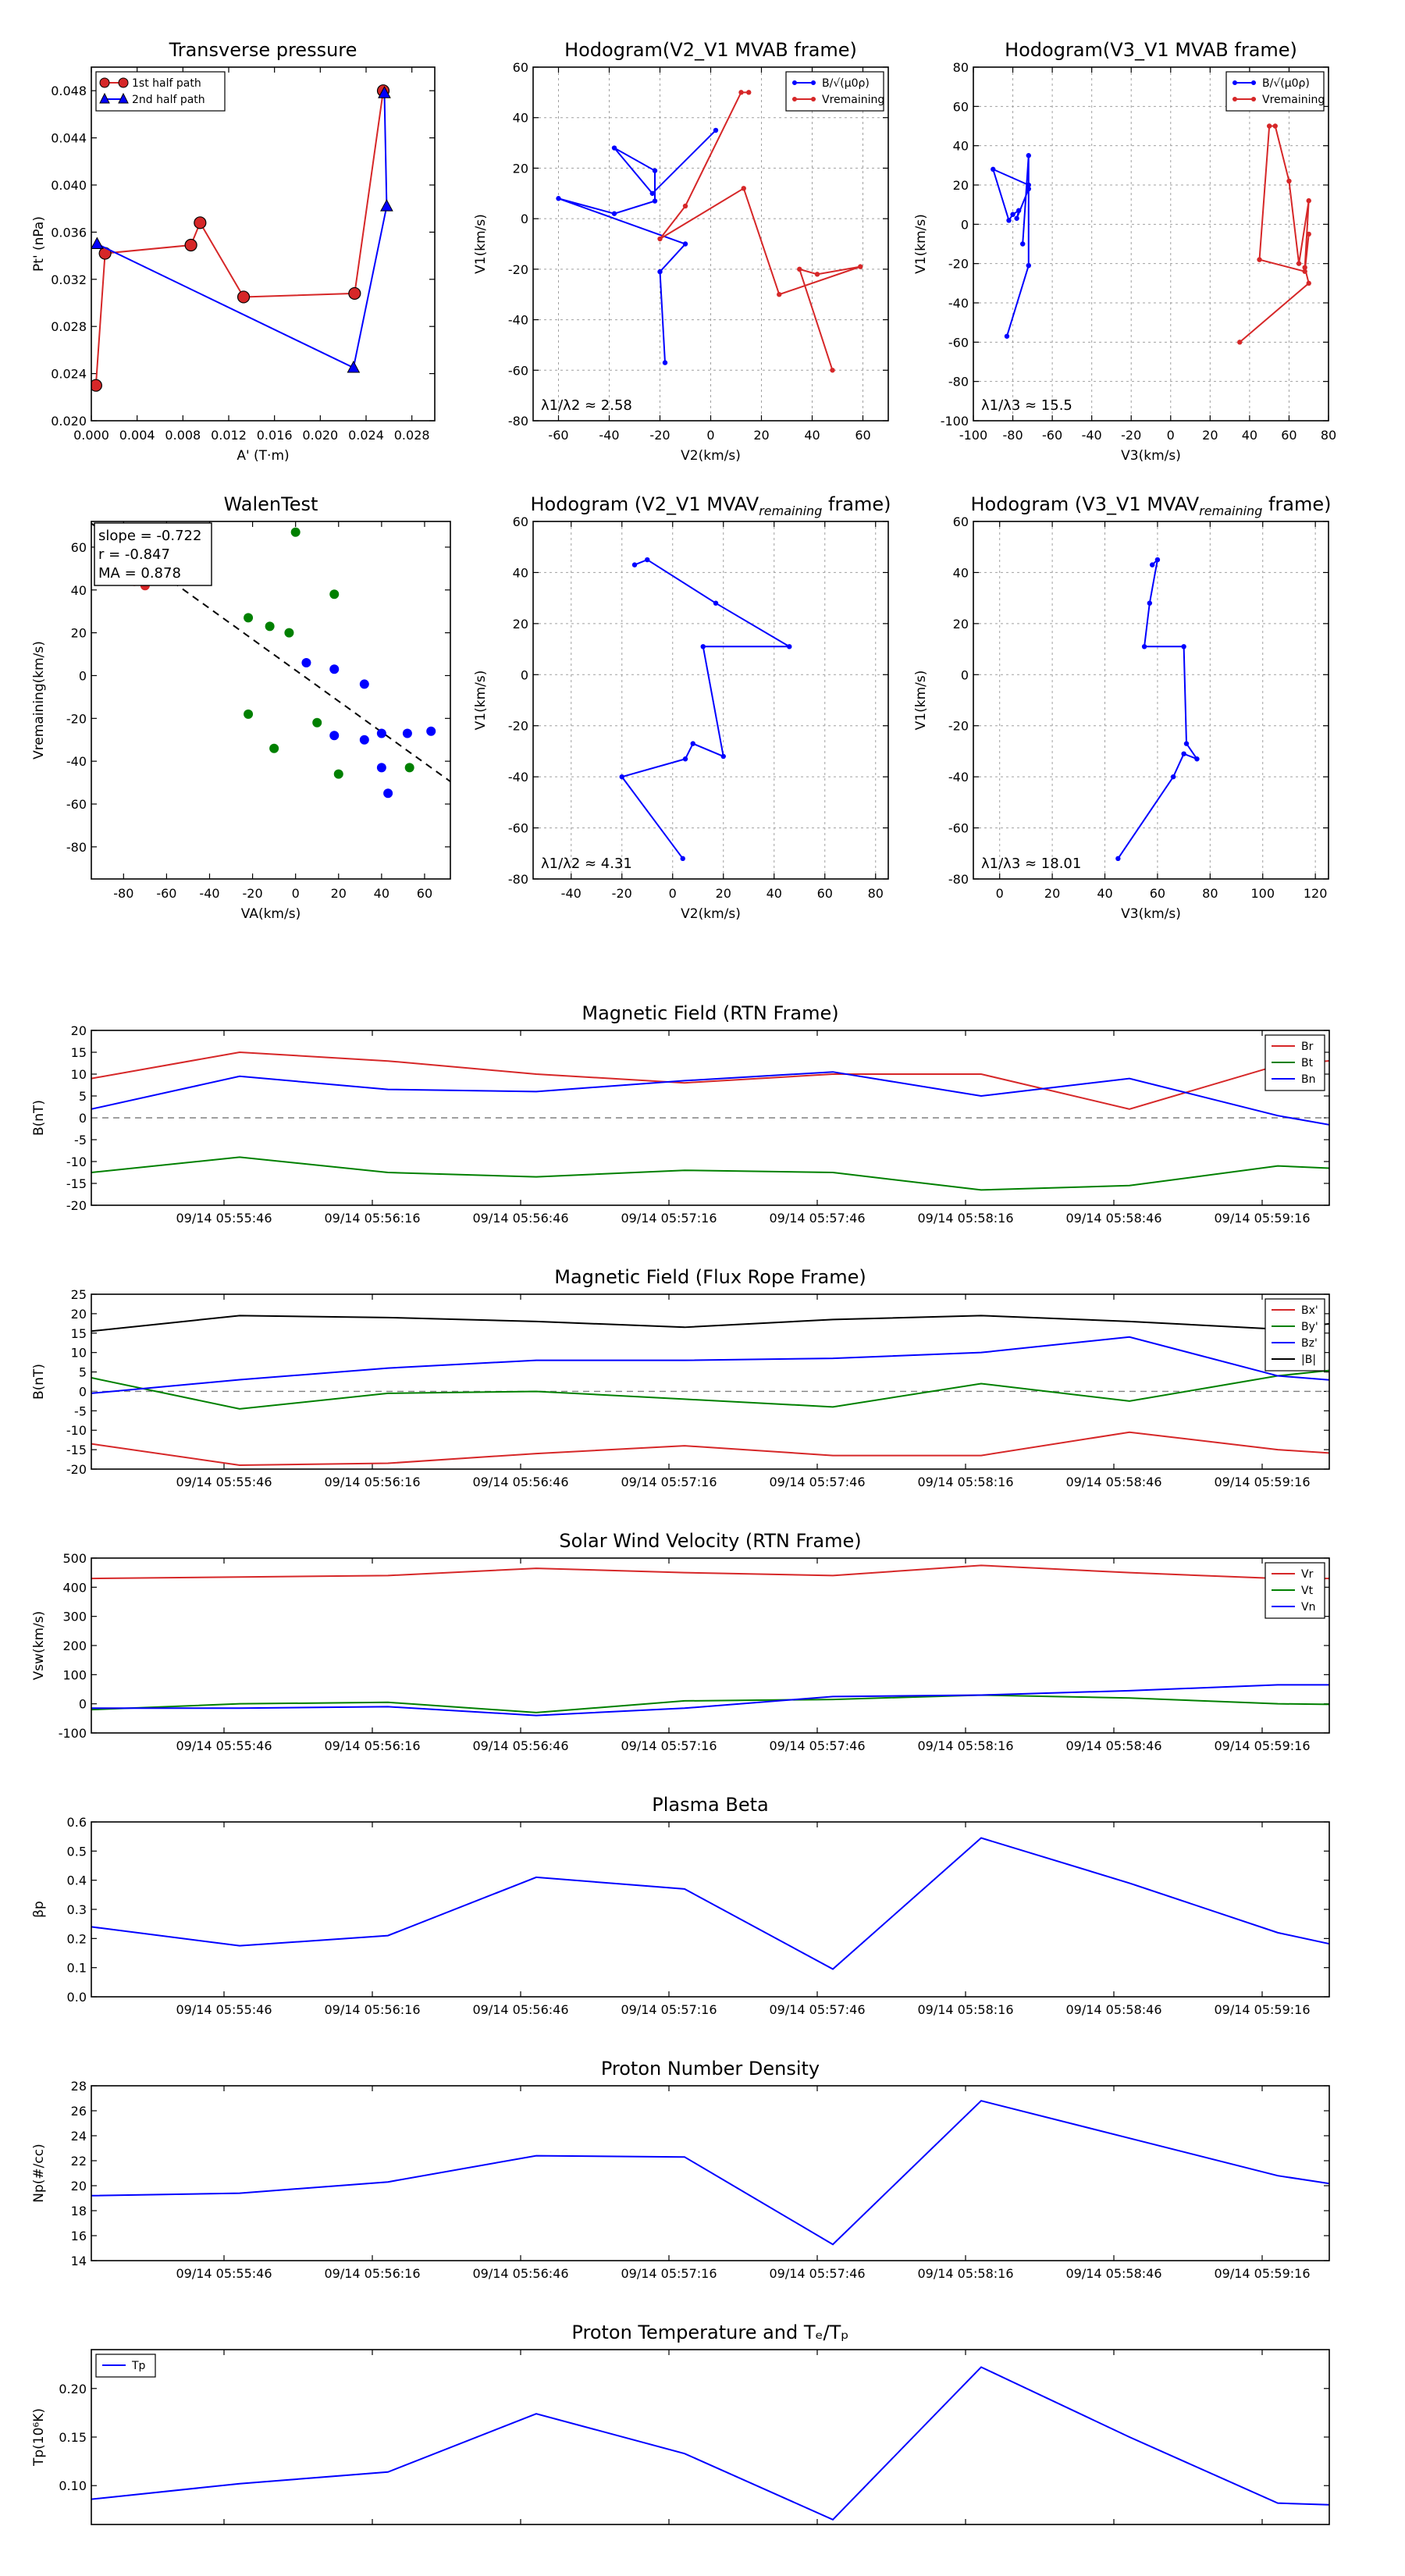 The height and width of the screenshot is (2576, 1405). I want to click on chart-title: Transverse pressure, so click(263, 50).